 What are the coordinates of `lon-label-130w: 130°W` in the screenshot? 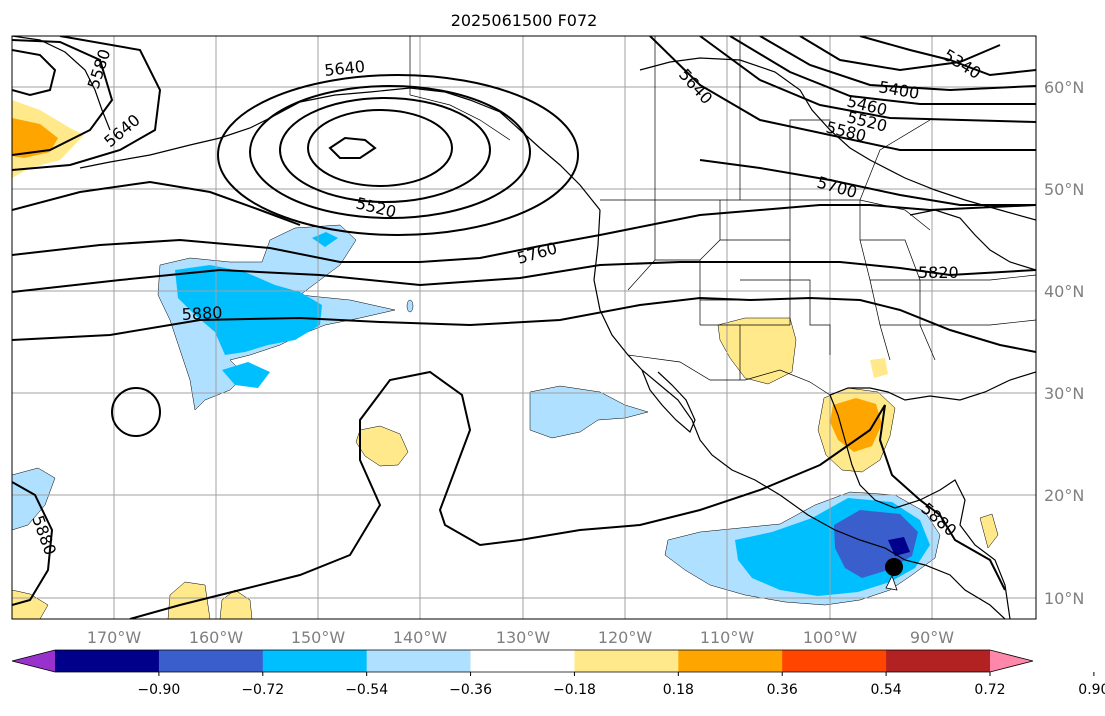 It's located at (523, 637).